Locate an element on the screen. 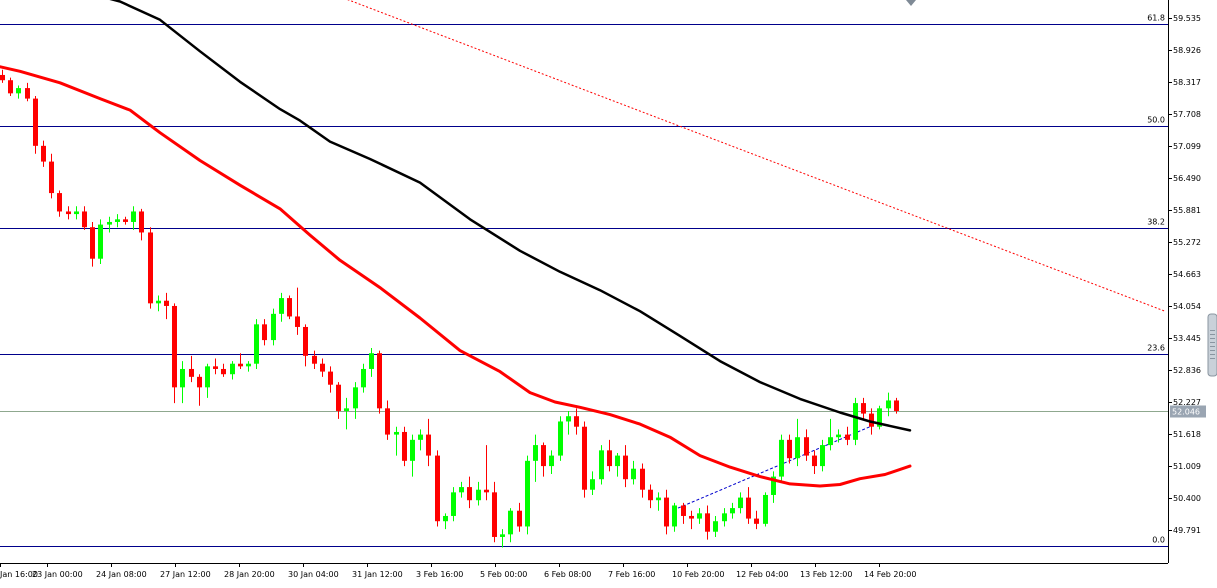 This screenshot has height=588, width=1217. price-tick-label: 51.009 is located at coordinates (1187, 466).